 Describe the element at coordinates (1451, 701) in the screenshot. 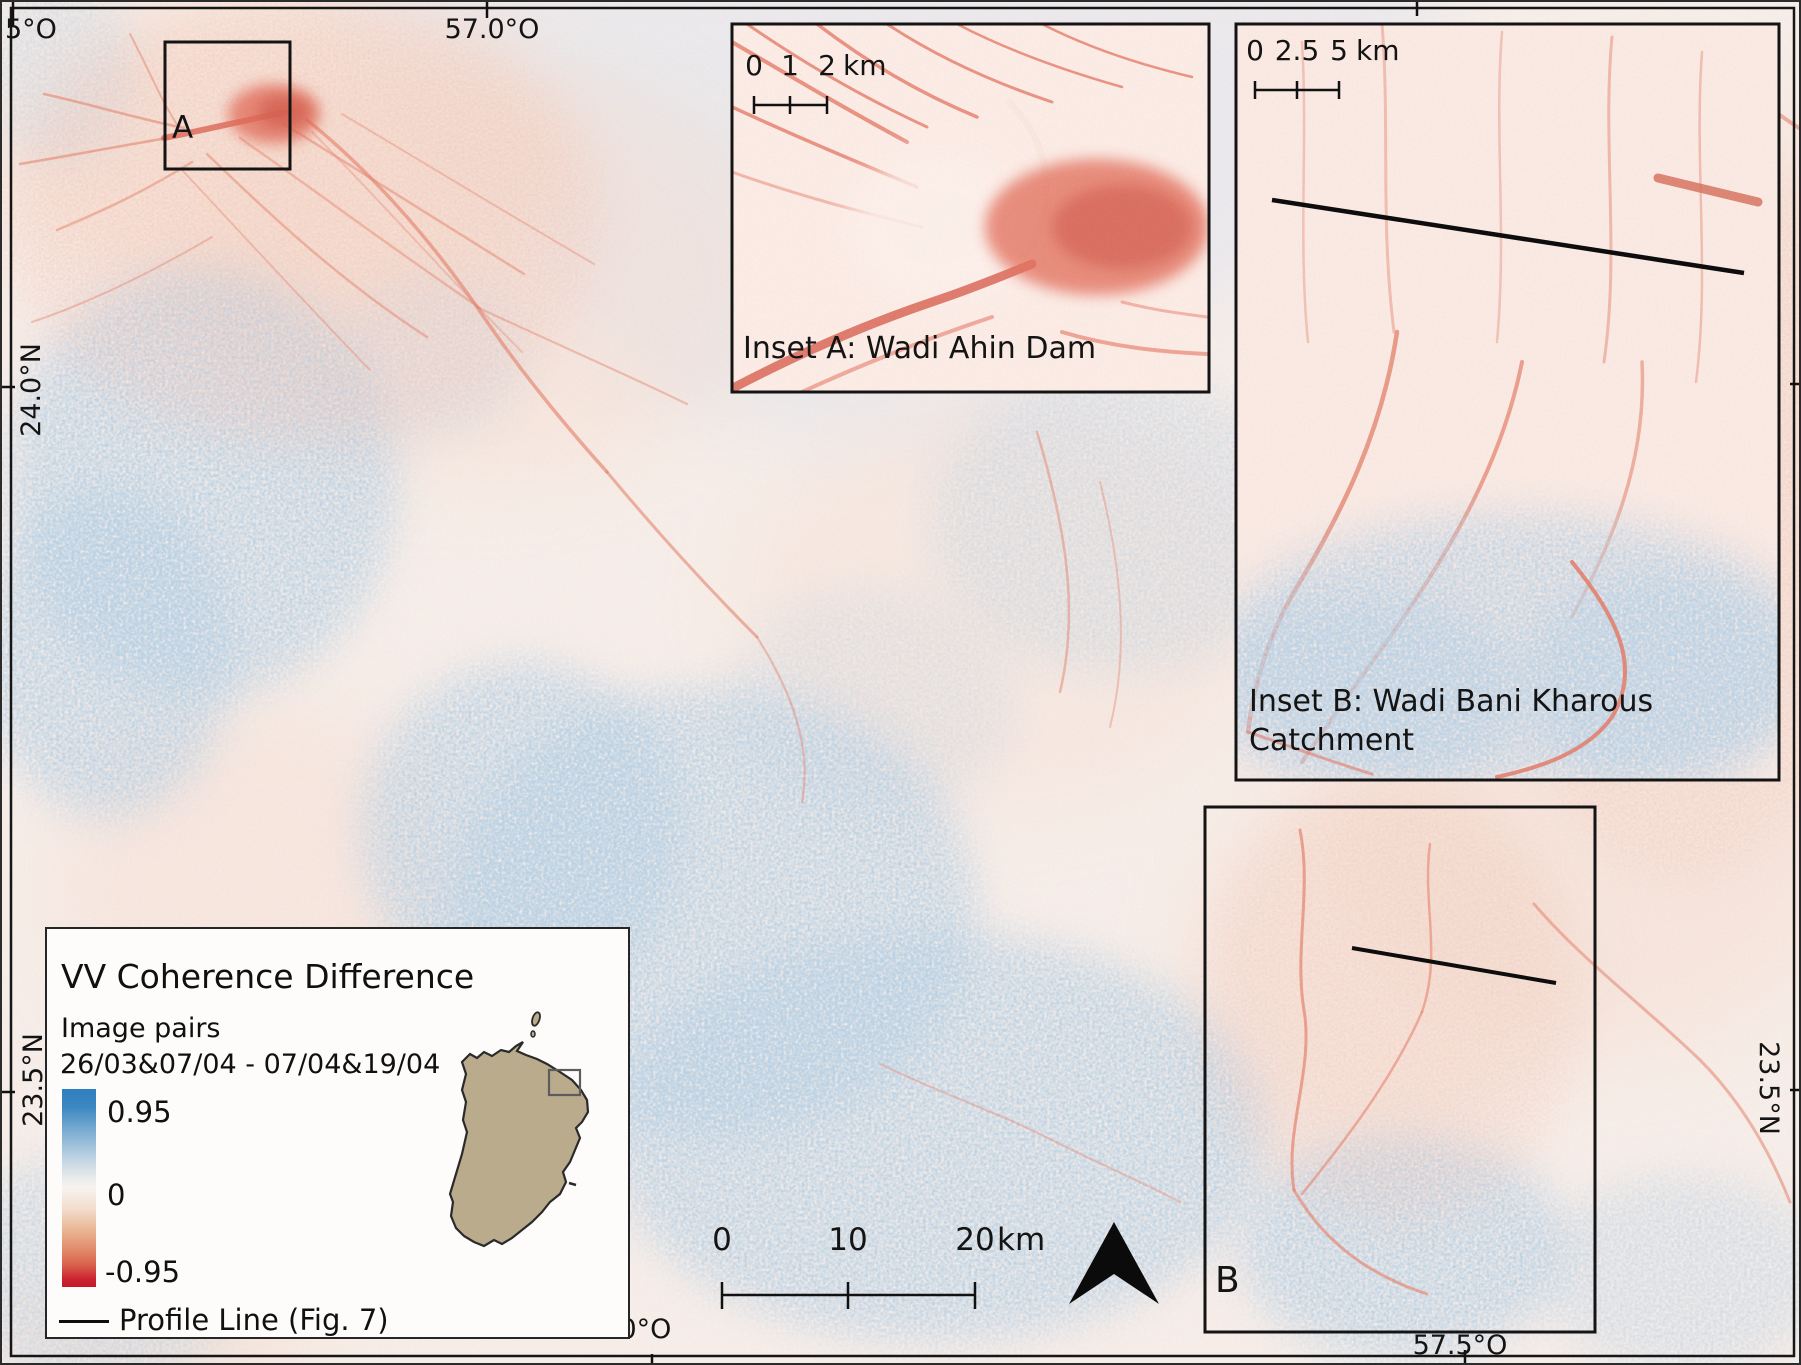

I see `inset-b-title-line1: Inset B: Wadi Bani Kharous` at that location.